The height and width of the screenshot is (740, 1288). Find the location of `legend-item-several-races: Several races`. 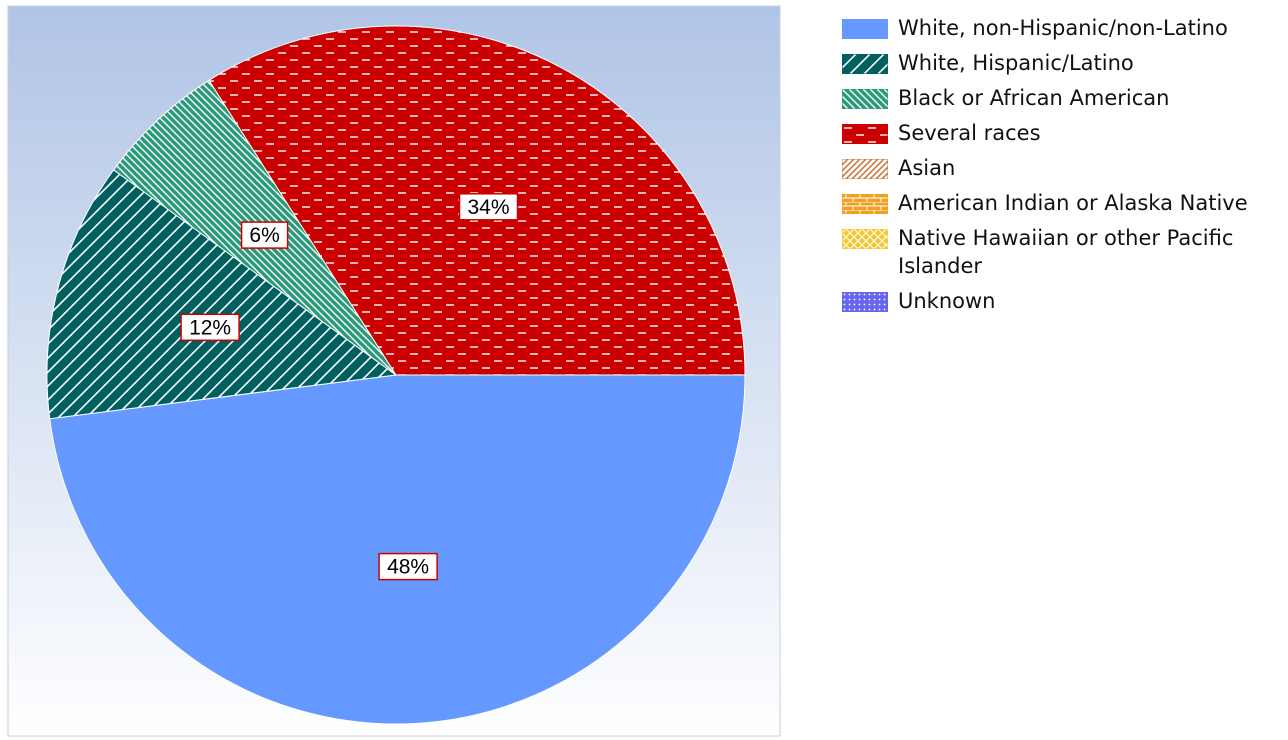

legend-item-several-races: Several races is located at coordinates (1062, 133).